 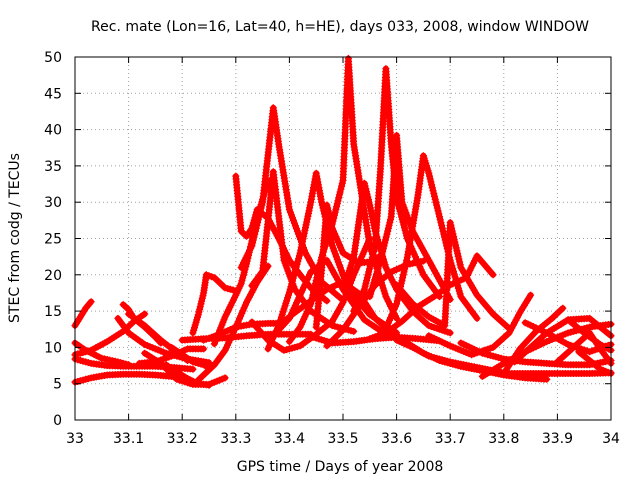 I want to click on x-tick-label: 33.8, so click(x=503, y=439).